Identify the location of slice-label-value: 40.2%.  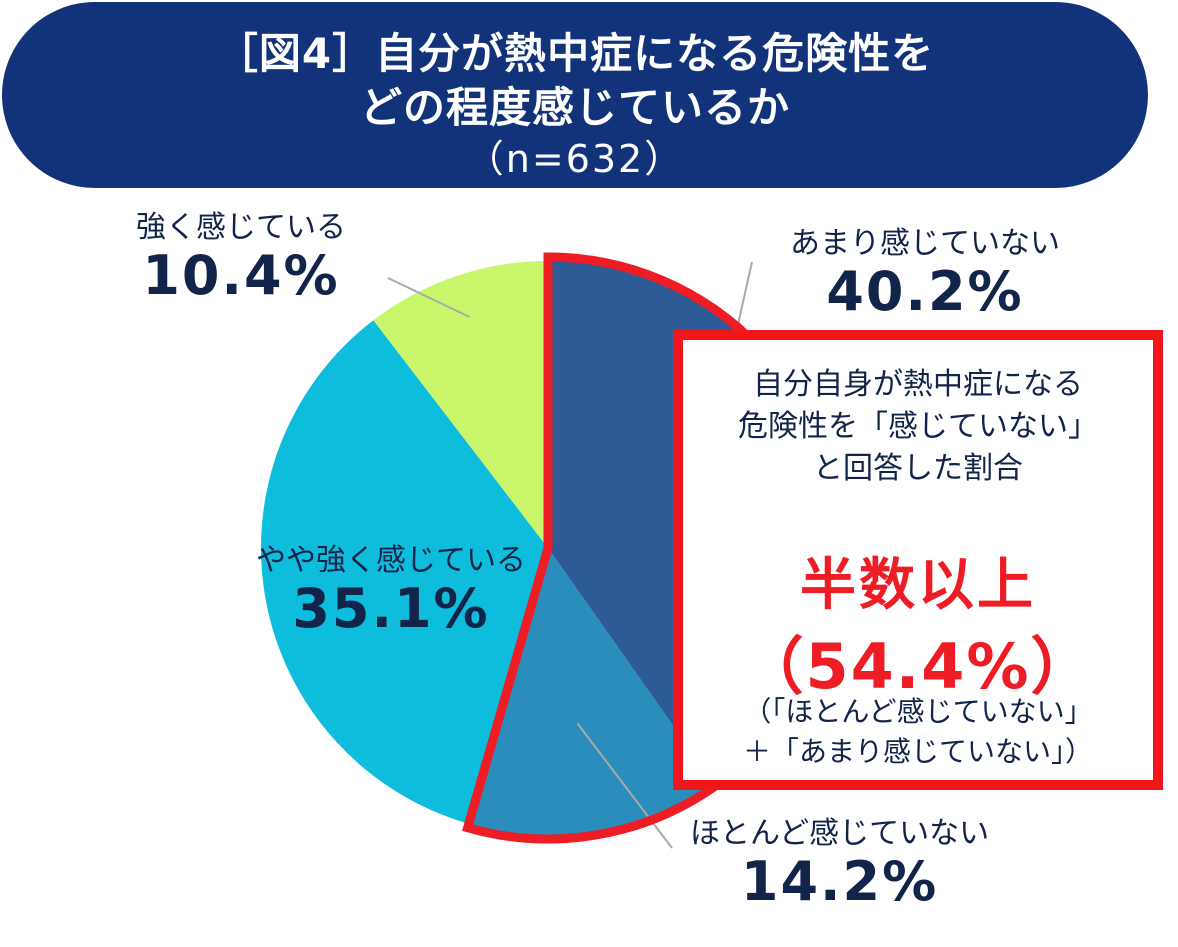
(925, 291).